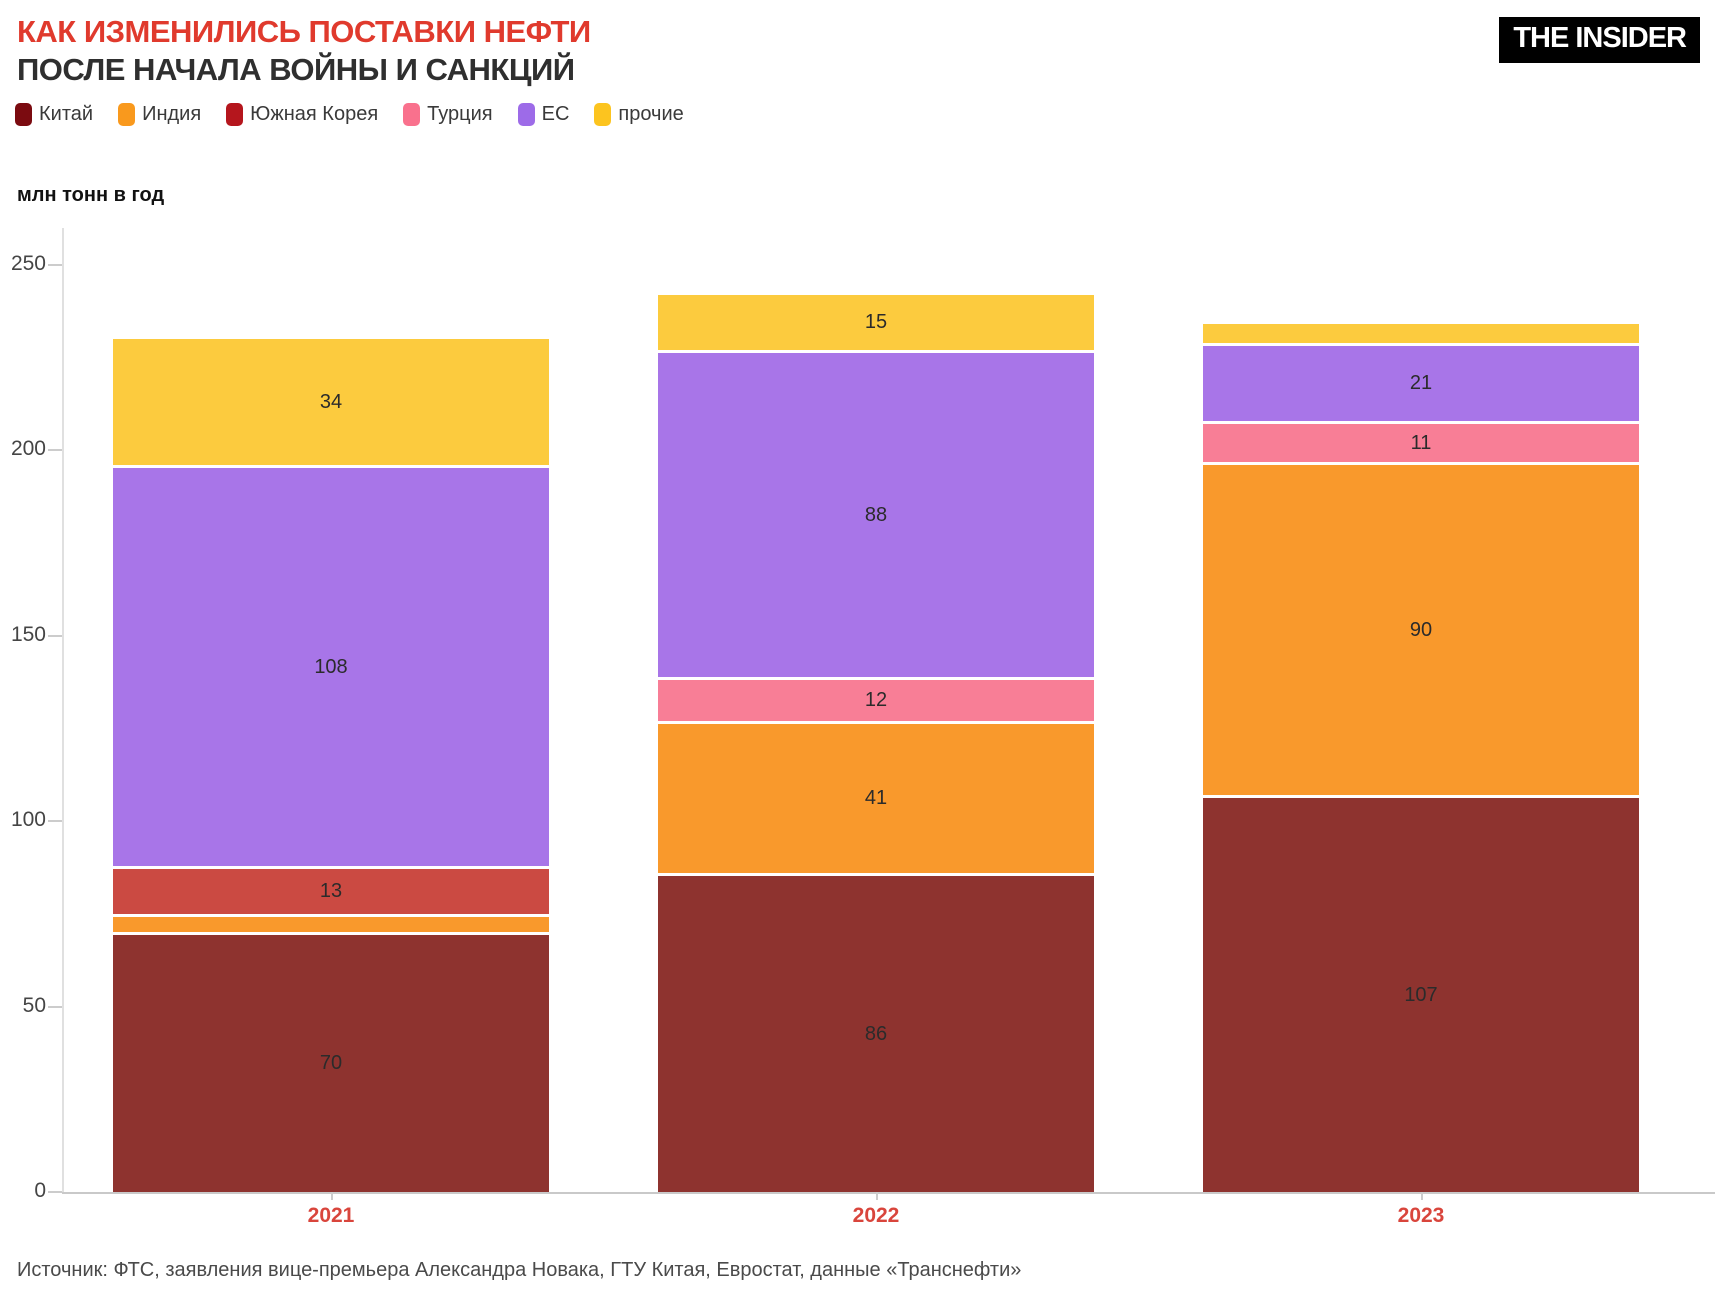 Image resolution: width=1732 pixels, height=1299 pixels. I want to click on bar-segment: 13, so click(331, 890).